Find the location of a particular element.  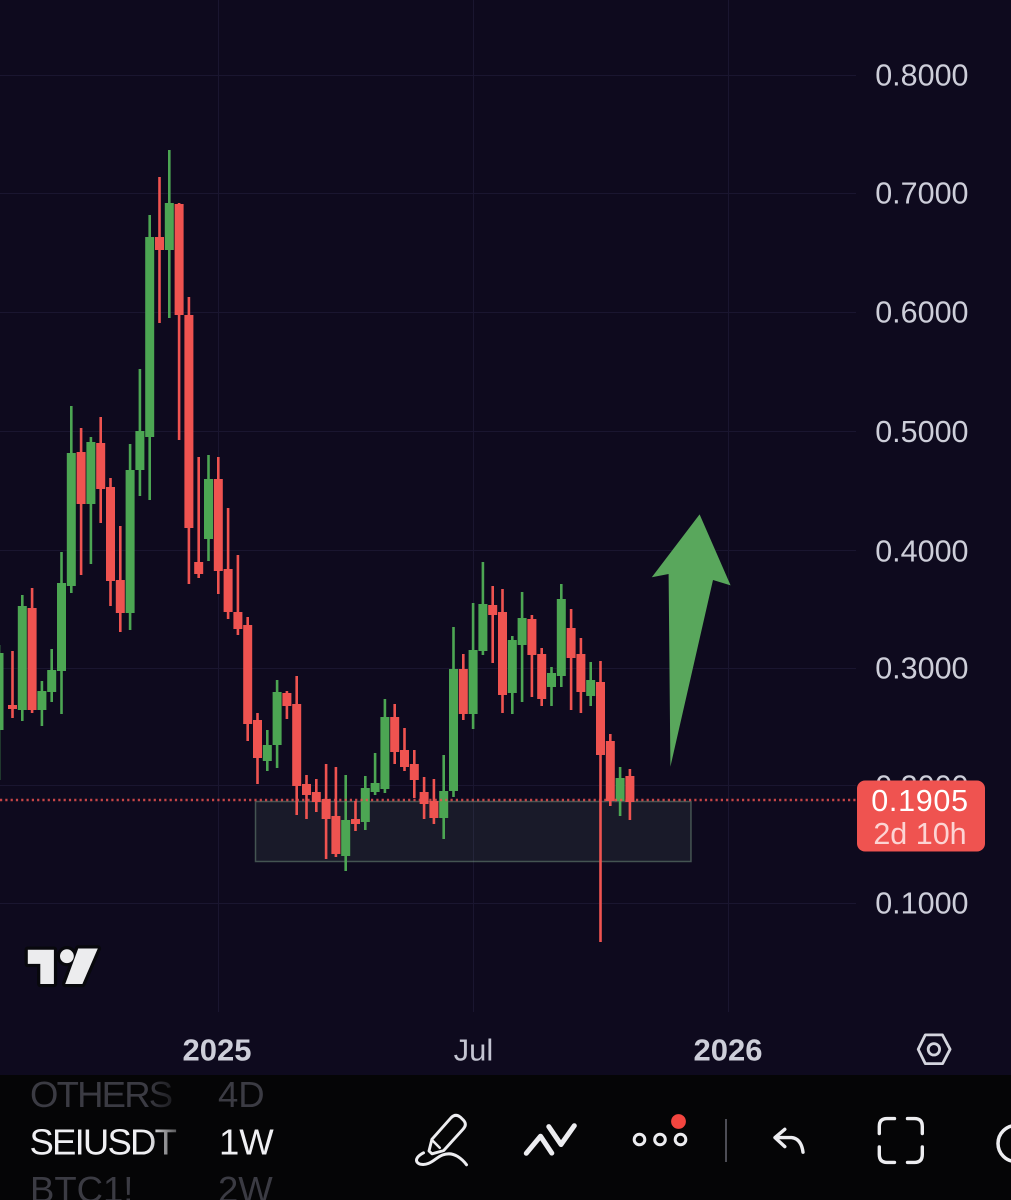

svg-text: 0.1905 is located at coordinates (920, 801).